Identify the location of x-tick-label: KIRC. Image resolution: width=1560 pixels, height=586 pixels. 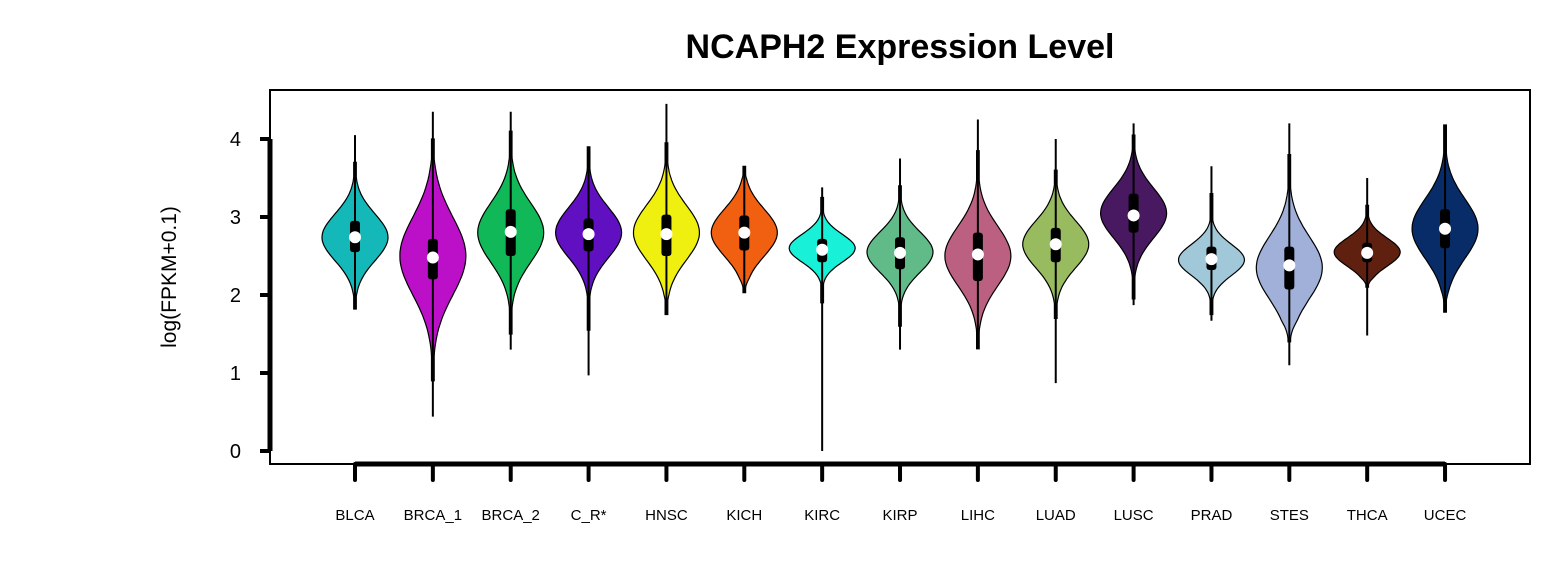
(822, 515).